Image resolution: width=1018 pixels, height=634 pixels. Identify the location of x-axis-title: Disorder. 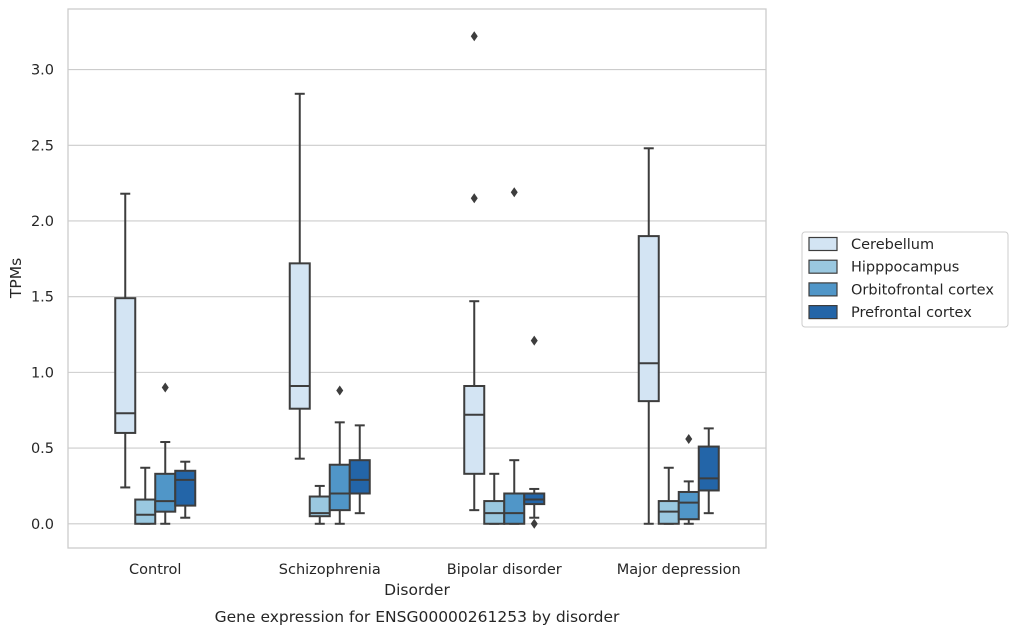
(417, 590).